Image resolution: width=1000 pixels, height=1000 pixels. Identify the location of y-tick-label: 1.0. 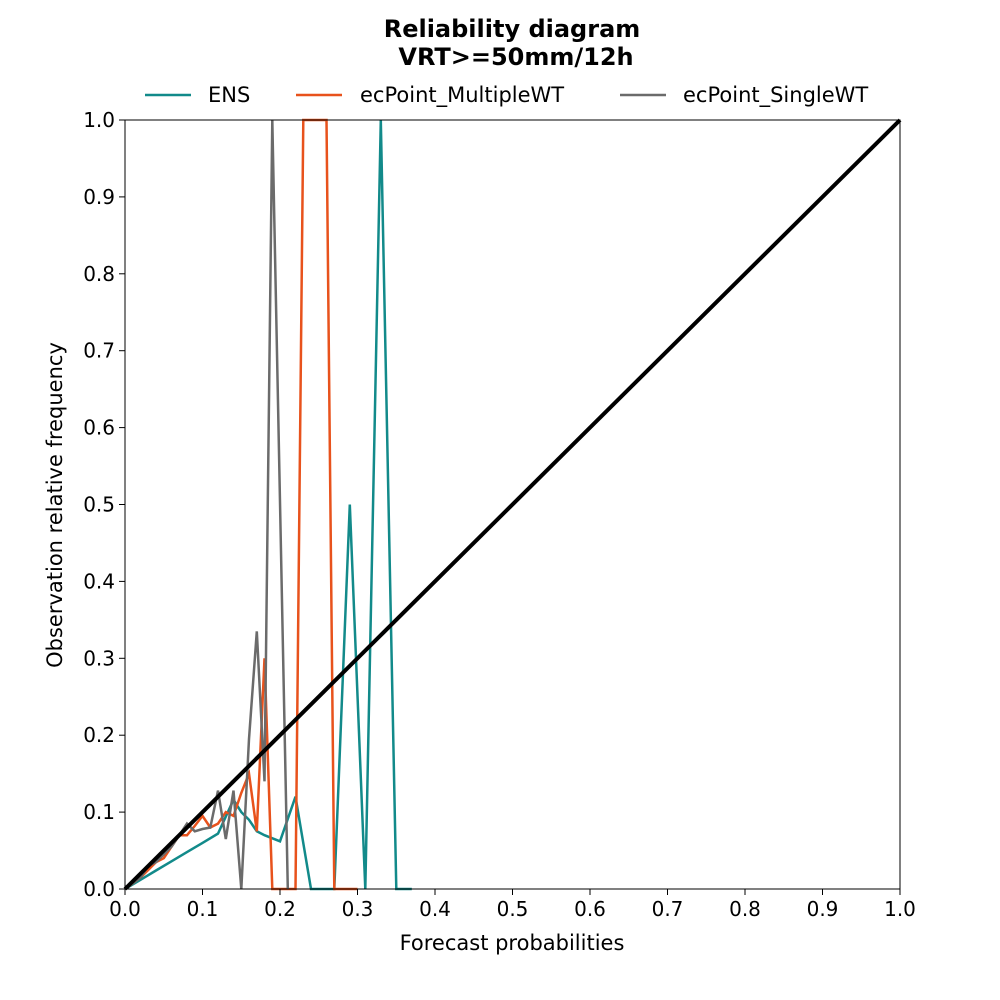
(99, 120).